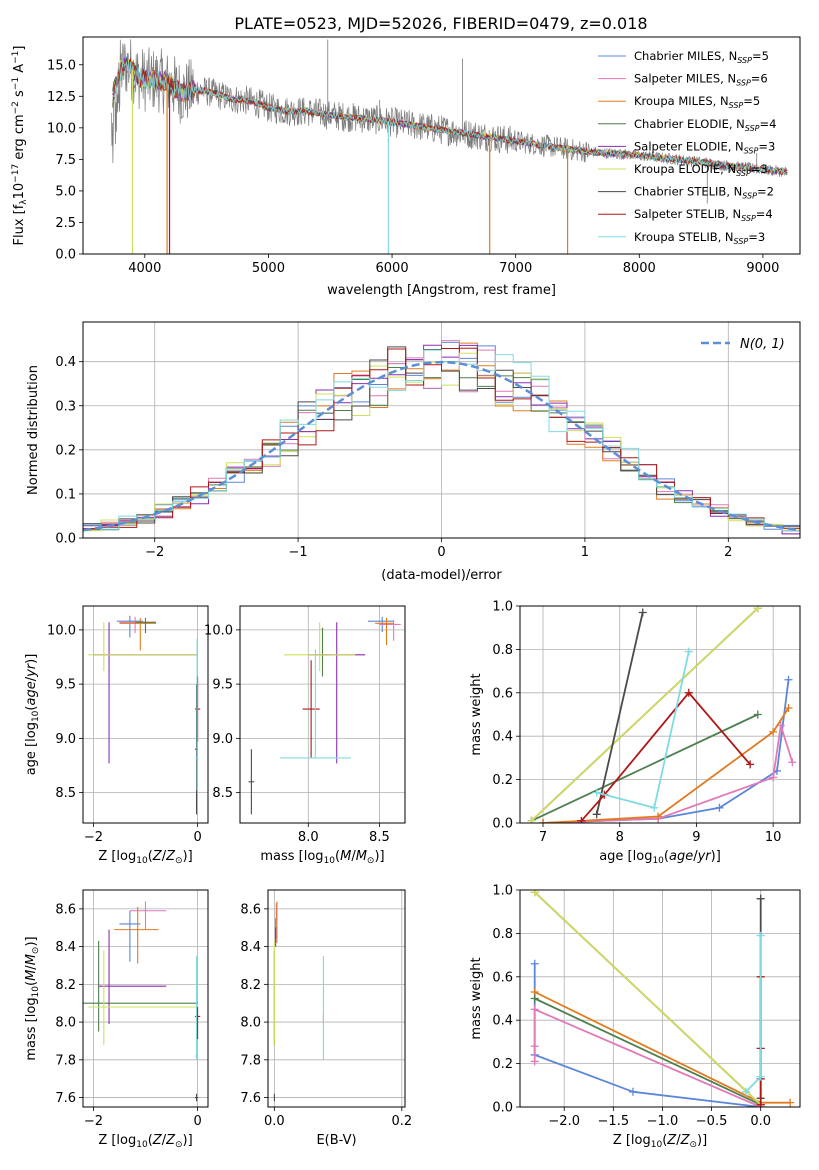  I want to click on x-tick-label: 9, so click(696, 837).